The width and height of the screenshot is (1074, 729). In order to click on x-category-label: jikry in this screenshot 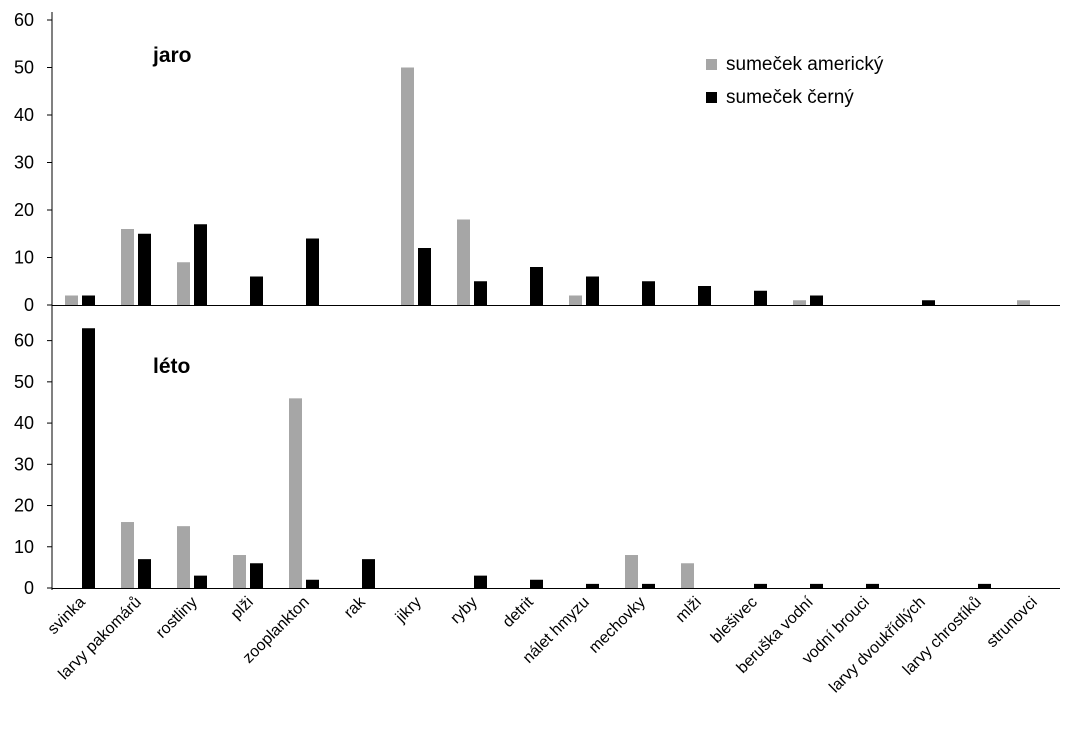, I will do `click(408, 610)`.